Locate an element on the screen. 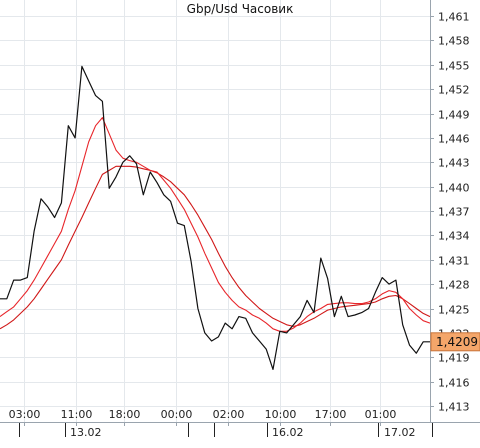  y-tick-label: 1,458 is located at coordinates (454, 41).